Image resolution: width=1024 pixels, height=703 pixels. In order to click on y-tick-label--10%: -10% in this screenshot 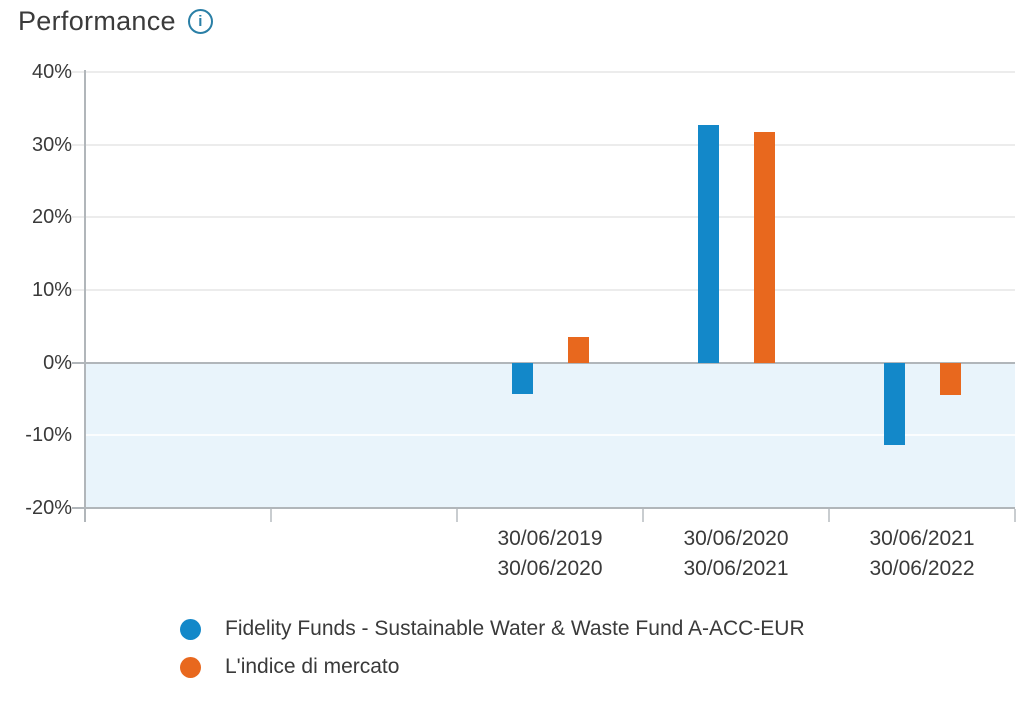, I will do `click(48, 435)`.